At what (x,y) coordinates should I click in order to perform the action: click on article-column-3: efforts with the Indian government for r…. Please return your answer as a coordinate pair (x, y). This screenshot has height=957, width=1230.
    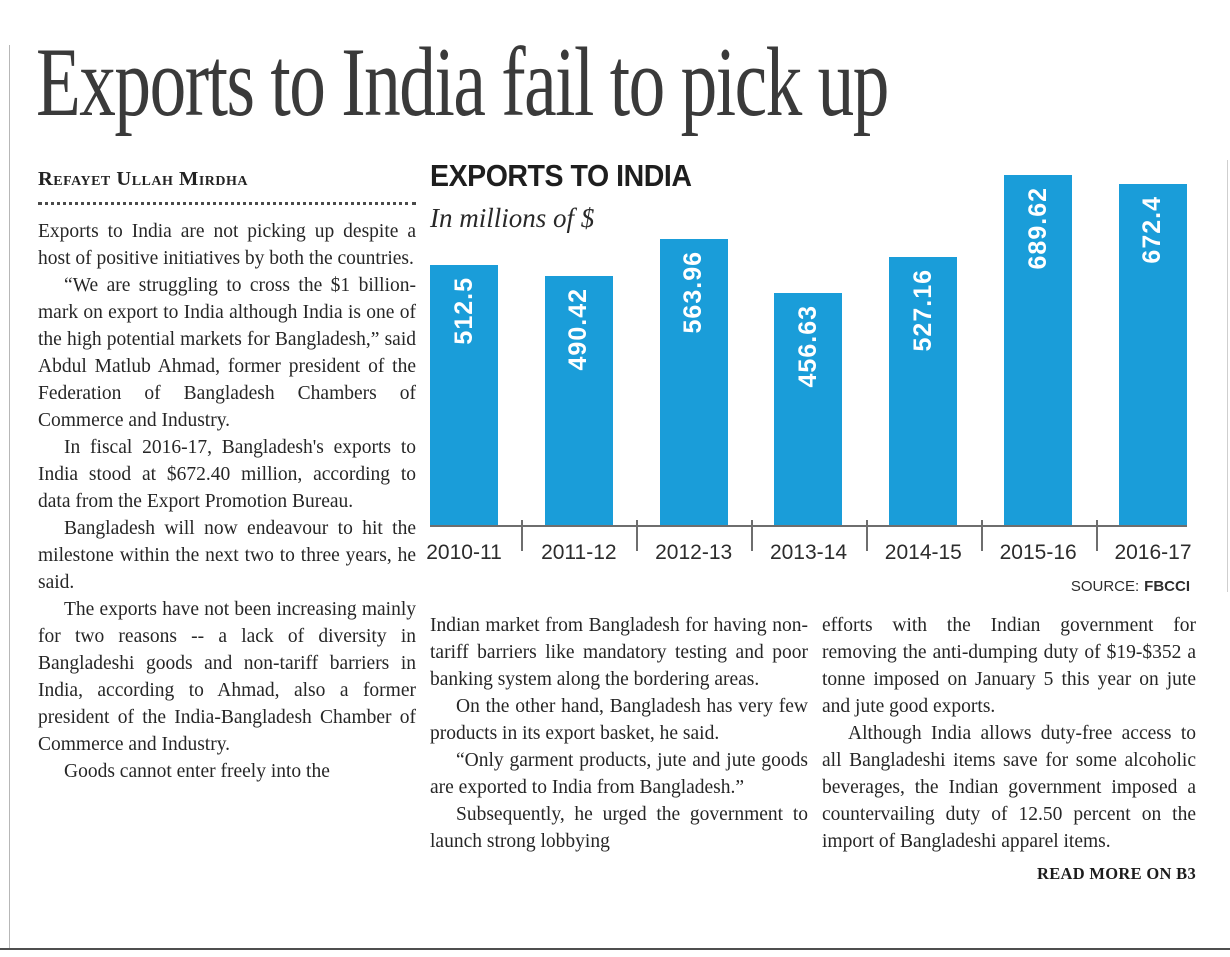
    Looking at the image, I should click on (1009, 749).